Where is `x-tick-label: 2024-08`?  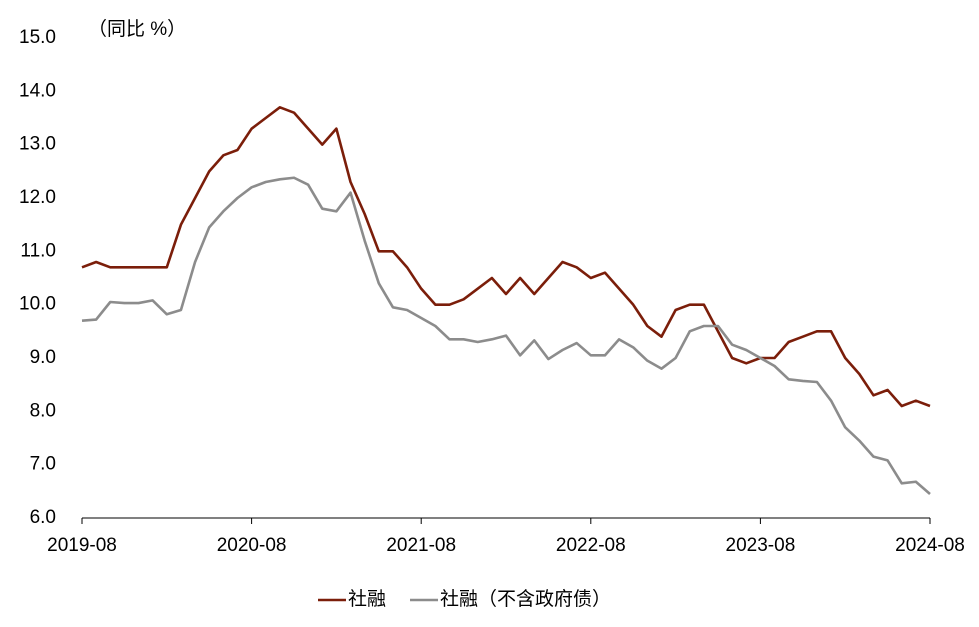
x-tick-label: 2024-08 is located at coordinates (930, 545).